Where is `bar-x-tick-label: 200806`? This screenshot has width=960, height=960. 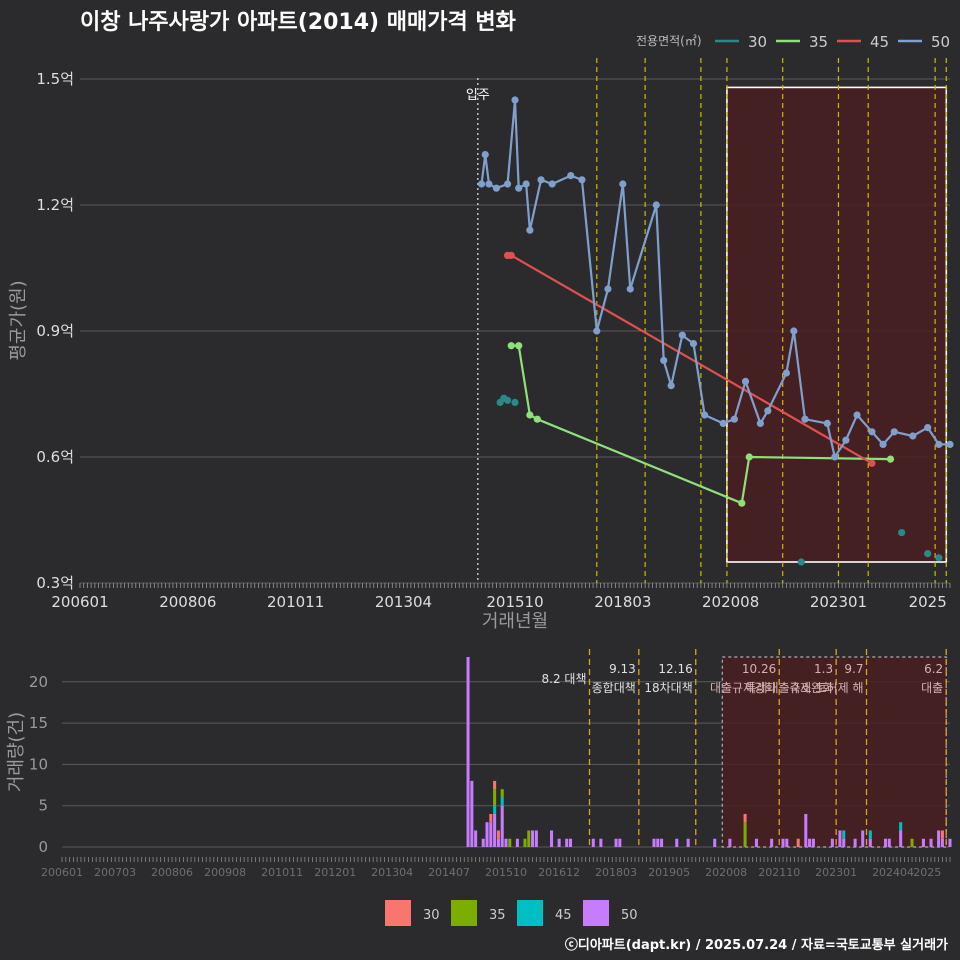 bar-x-tick-label: 200806 is located at coordinates (172, 872).